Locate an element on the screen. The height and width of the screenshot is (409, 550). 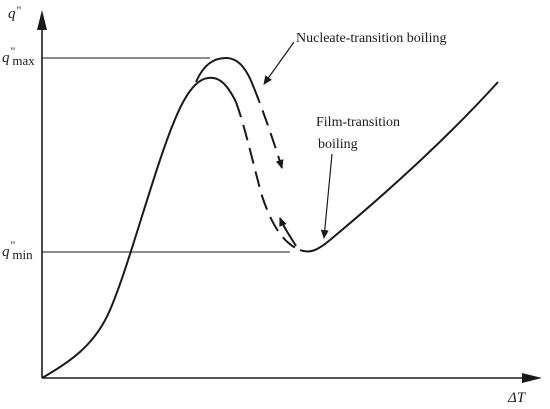
nucleate-leader-line is located at coordinates (279, 63).